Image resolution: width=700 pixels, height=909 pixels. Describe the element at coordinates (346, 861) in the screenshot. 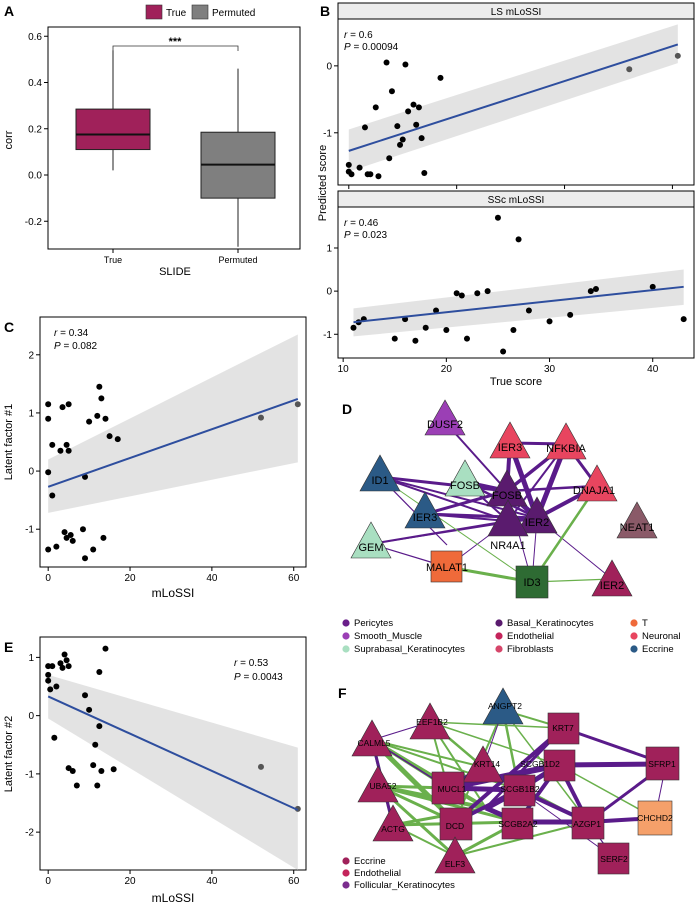

I see `legend-f-dot-eccrine` at that location.